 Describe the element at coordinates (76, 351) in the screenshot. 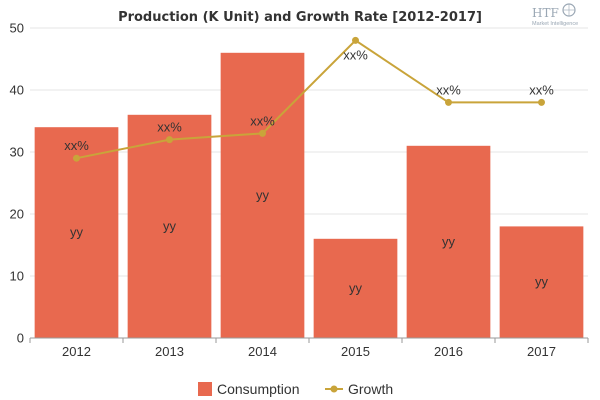

I see `x-tick-label: 2012` at that location.